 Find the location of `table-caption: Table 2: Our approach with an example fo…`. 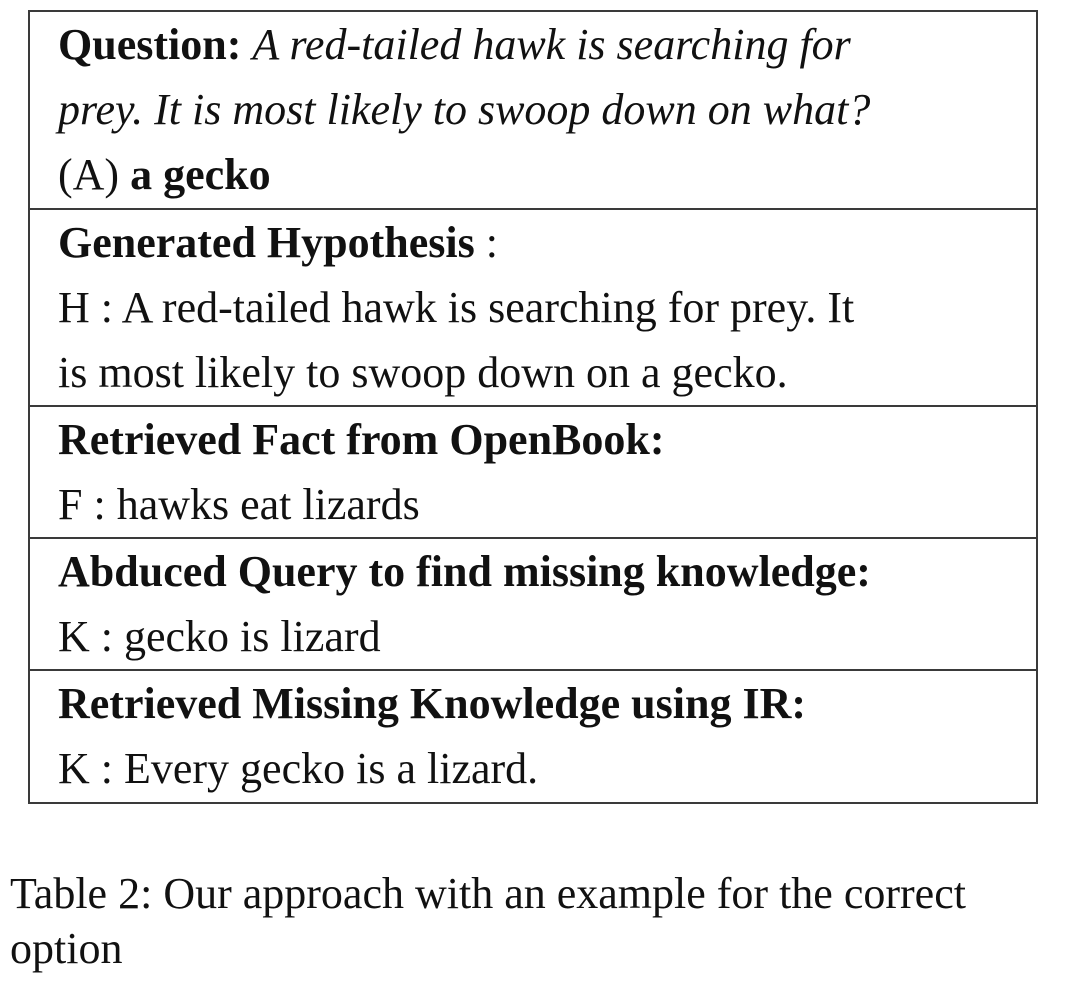

table-caption: Table 2: Our approach with an example fo… is located at coordinates (540, 921).